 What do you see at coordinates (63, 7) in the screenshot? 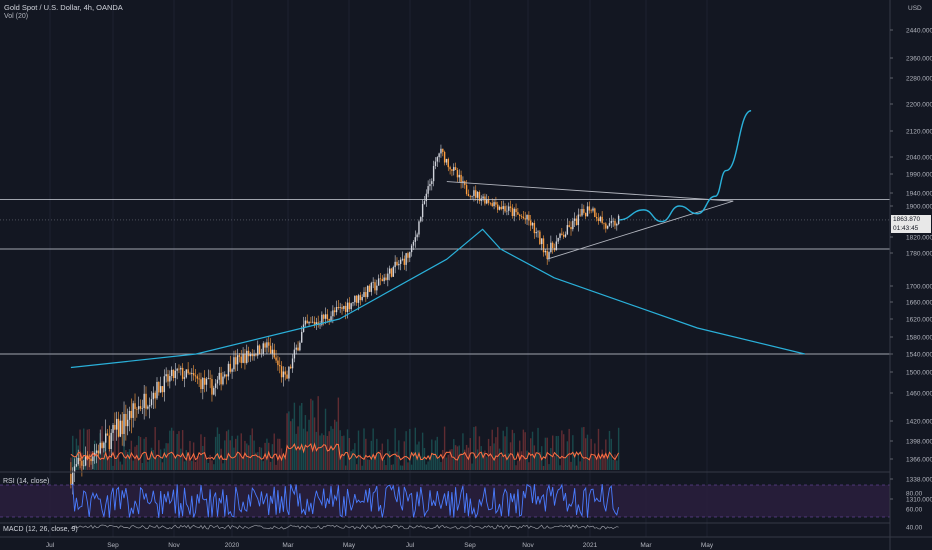
I see `symbol-title: Gold Spot / U.S. Dollar, 4h, OANDA` at bounding box center [63, 7].